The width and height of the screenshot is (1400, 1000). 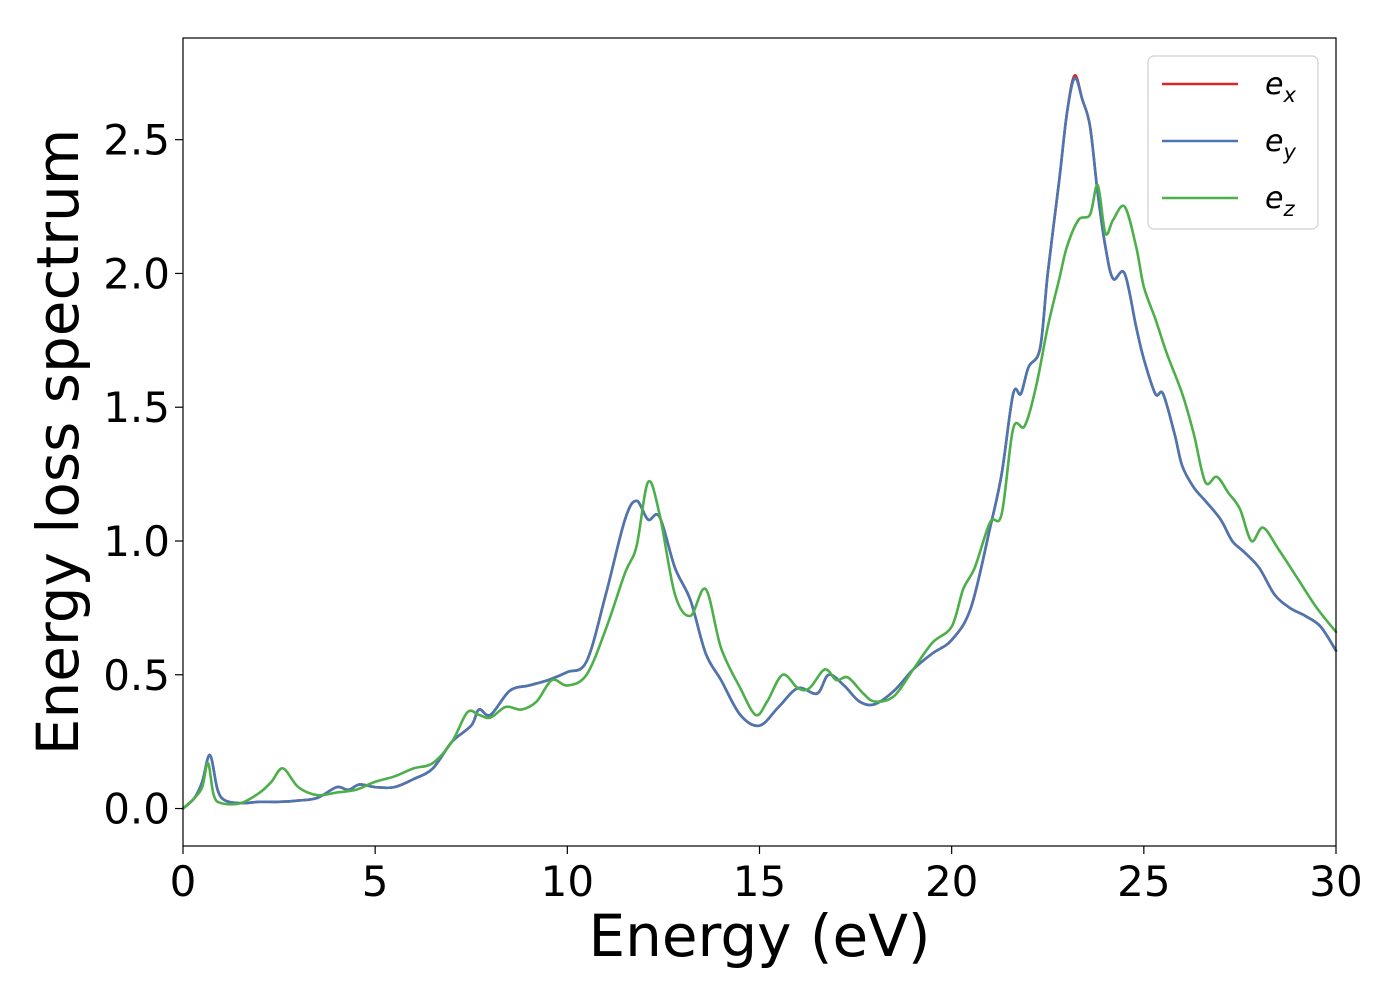 I want to click on x-tick-label: 0, so click(x=183, y=881).